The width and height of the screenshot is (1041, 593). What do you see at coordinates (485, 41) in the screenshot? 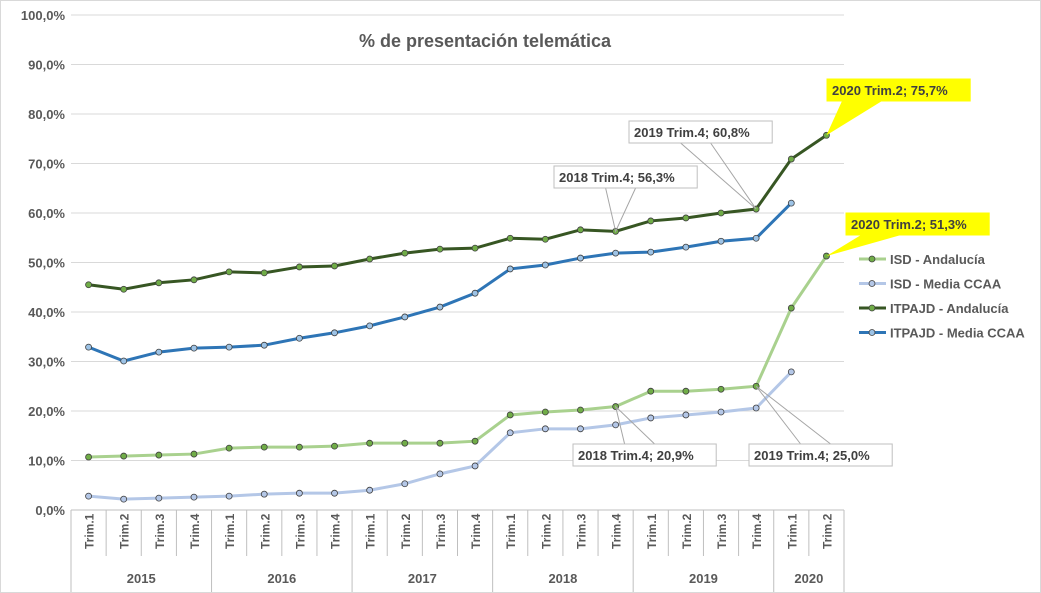
I see `chart-title: % de presentación telemática` at bounding box center [485, 41].